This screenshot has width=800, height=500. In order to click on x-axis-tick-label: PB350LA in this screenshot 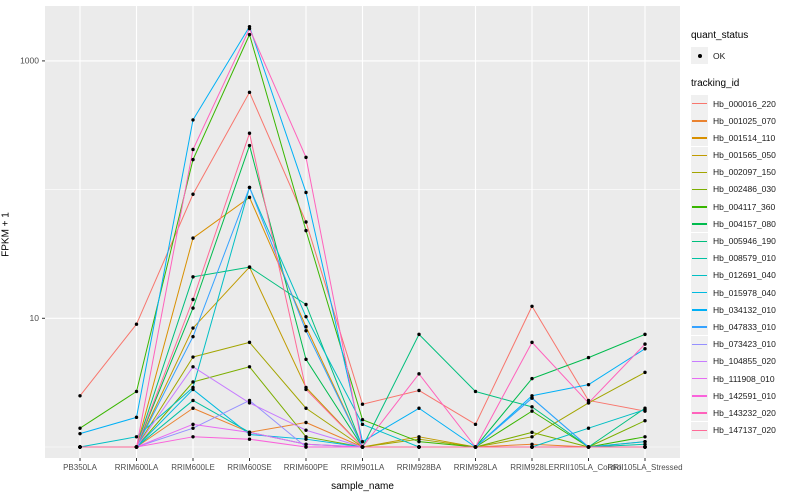, I will do `click(80, 467)`.